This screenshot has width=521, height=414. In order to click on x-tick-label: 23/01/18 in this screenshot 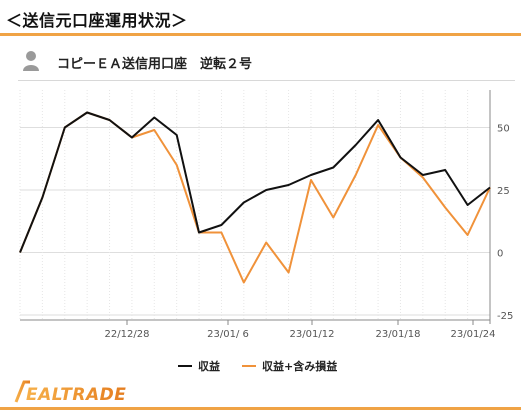, I will do `click(398, 334)`.